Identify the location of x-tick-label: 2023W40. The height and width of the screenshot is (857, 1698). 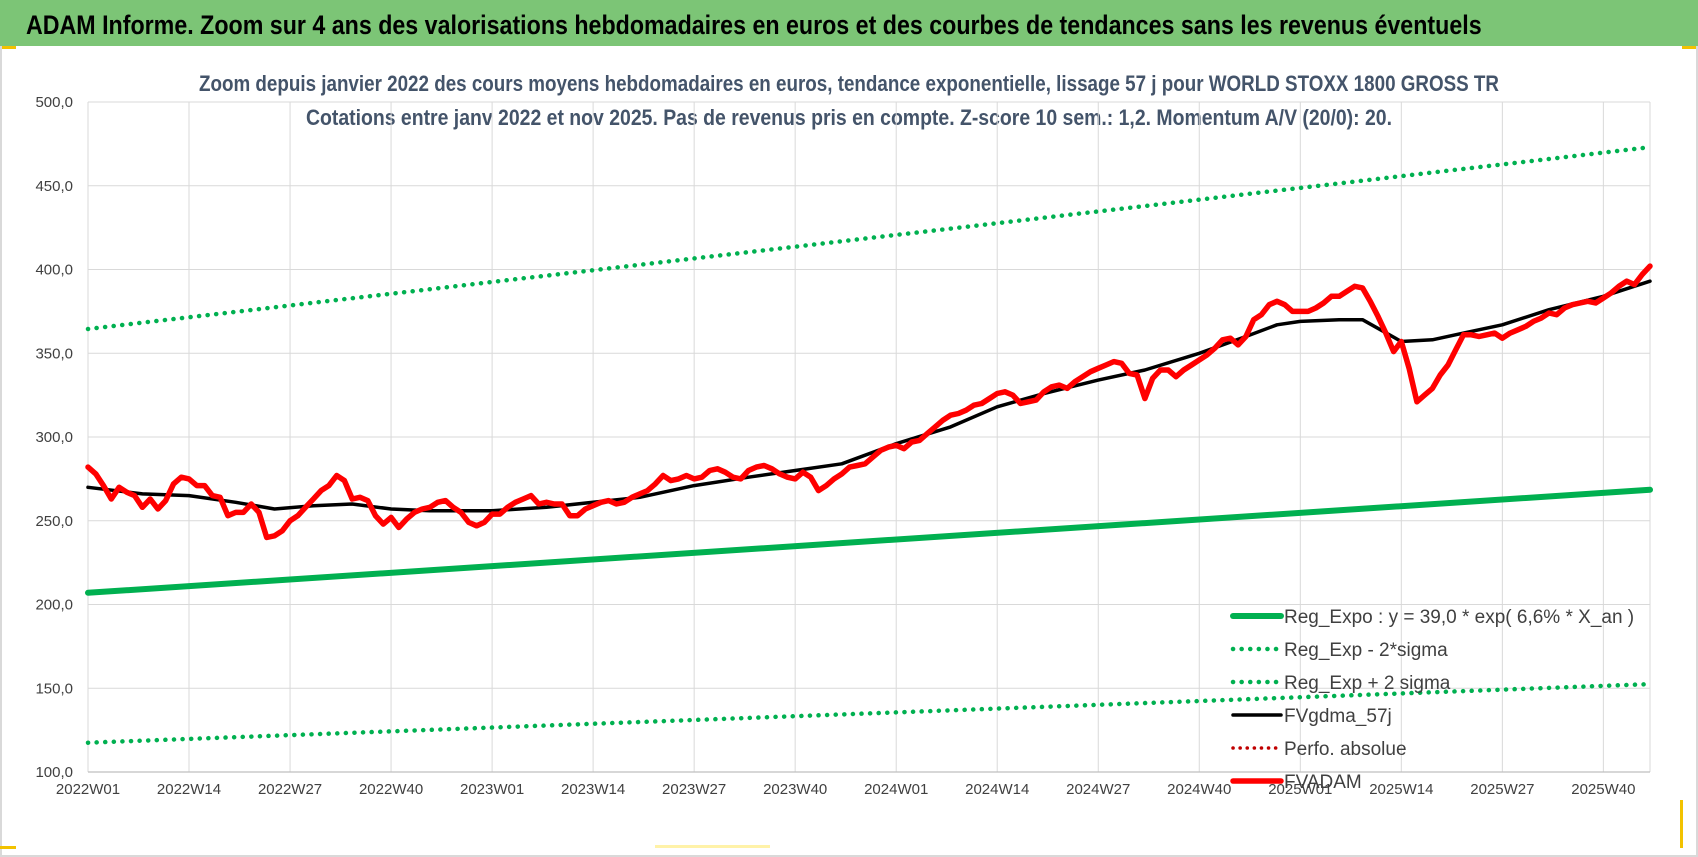
(795, 789).